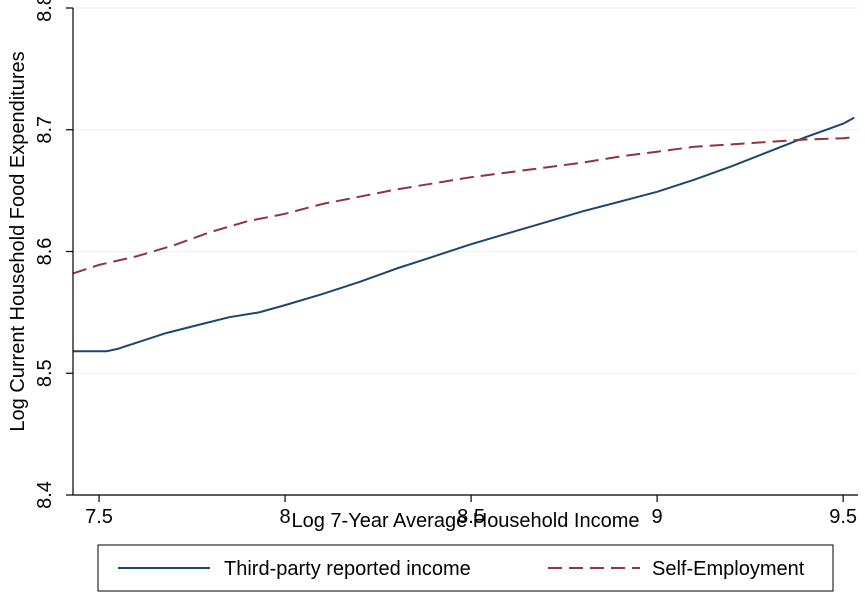 The image size is (865, 611). Describe the element at coordinates (99, 517) in the screenshot. I see `x-tick-label: 7.5` at that location.